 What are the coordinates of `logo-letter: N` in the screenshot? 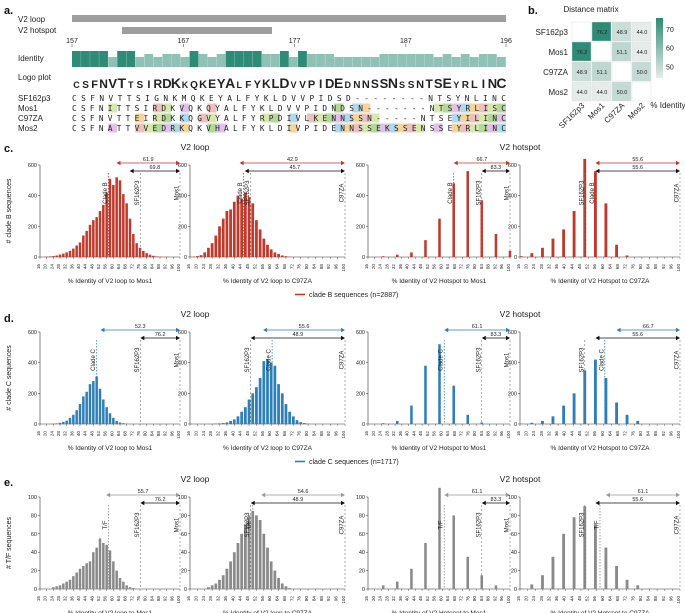 It's located at (356, 85).